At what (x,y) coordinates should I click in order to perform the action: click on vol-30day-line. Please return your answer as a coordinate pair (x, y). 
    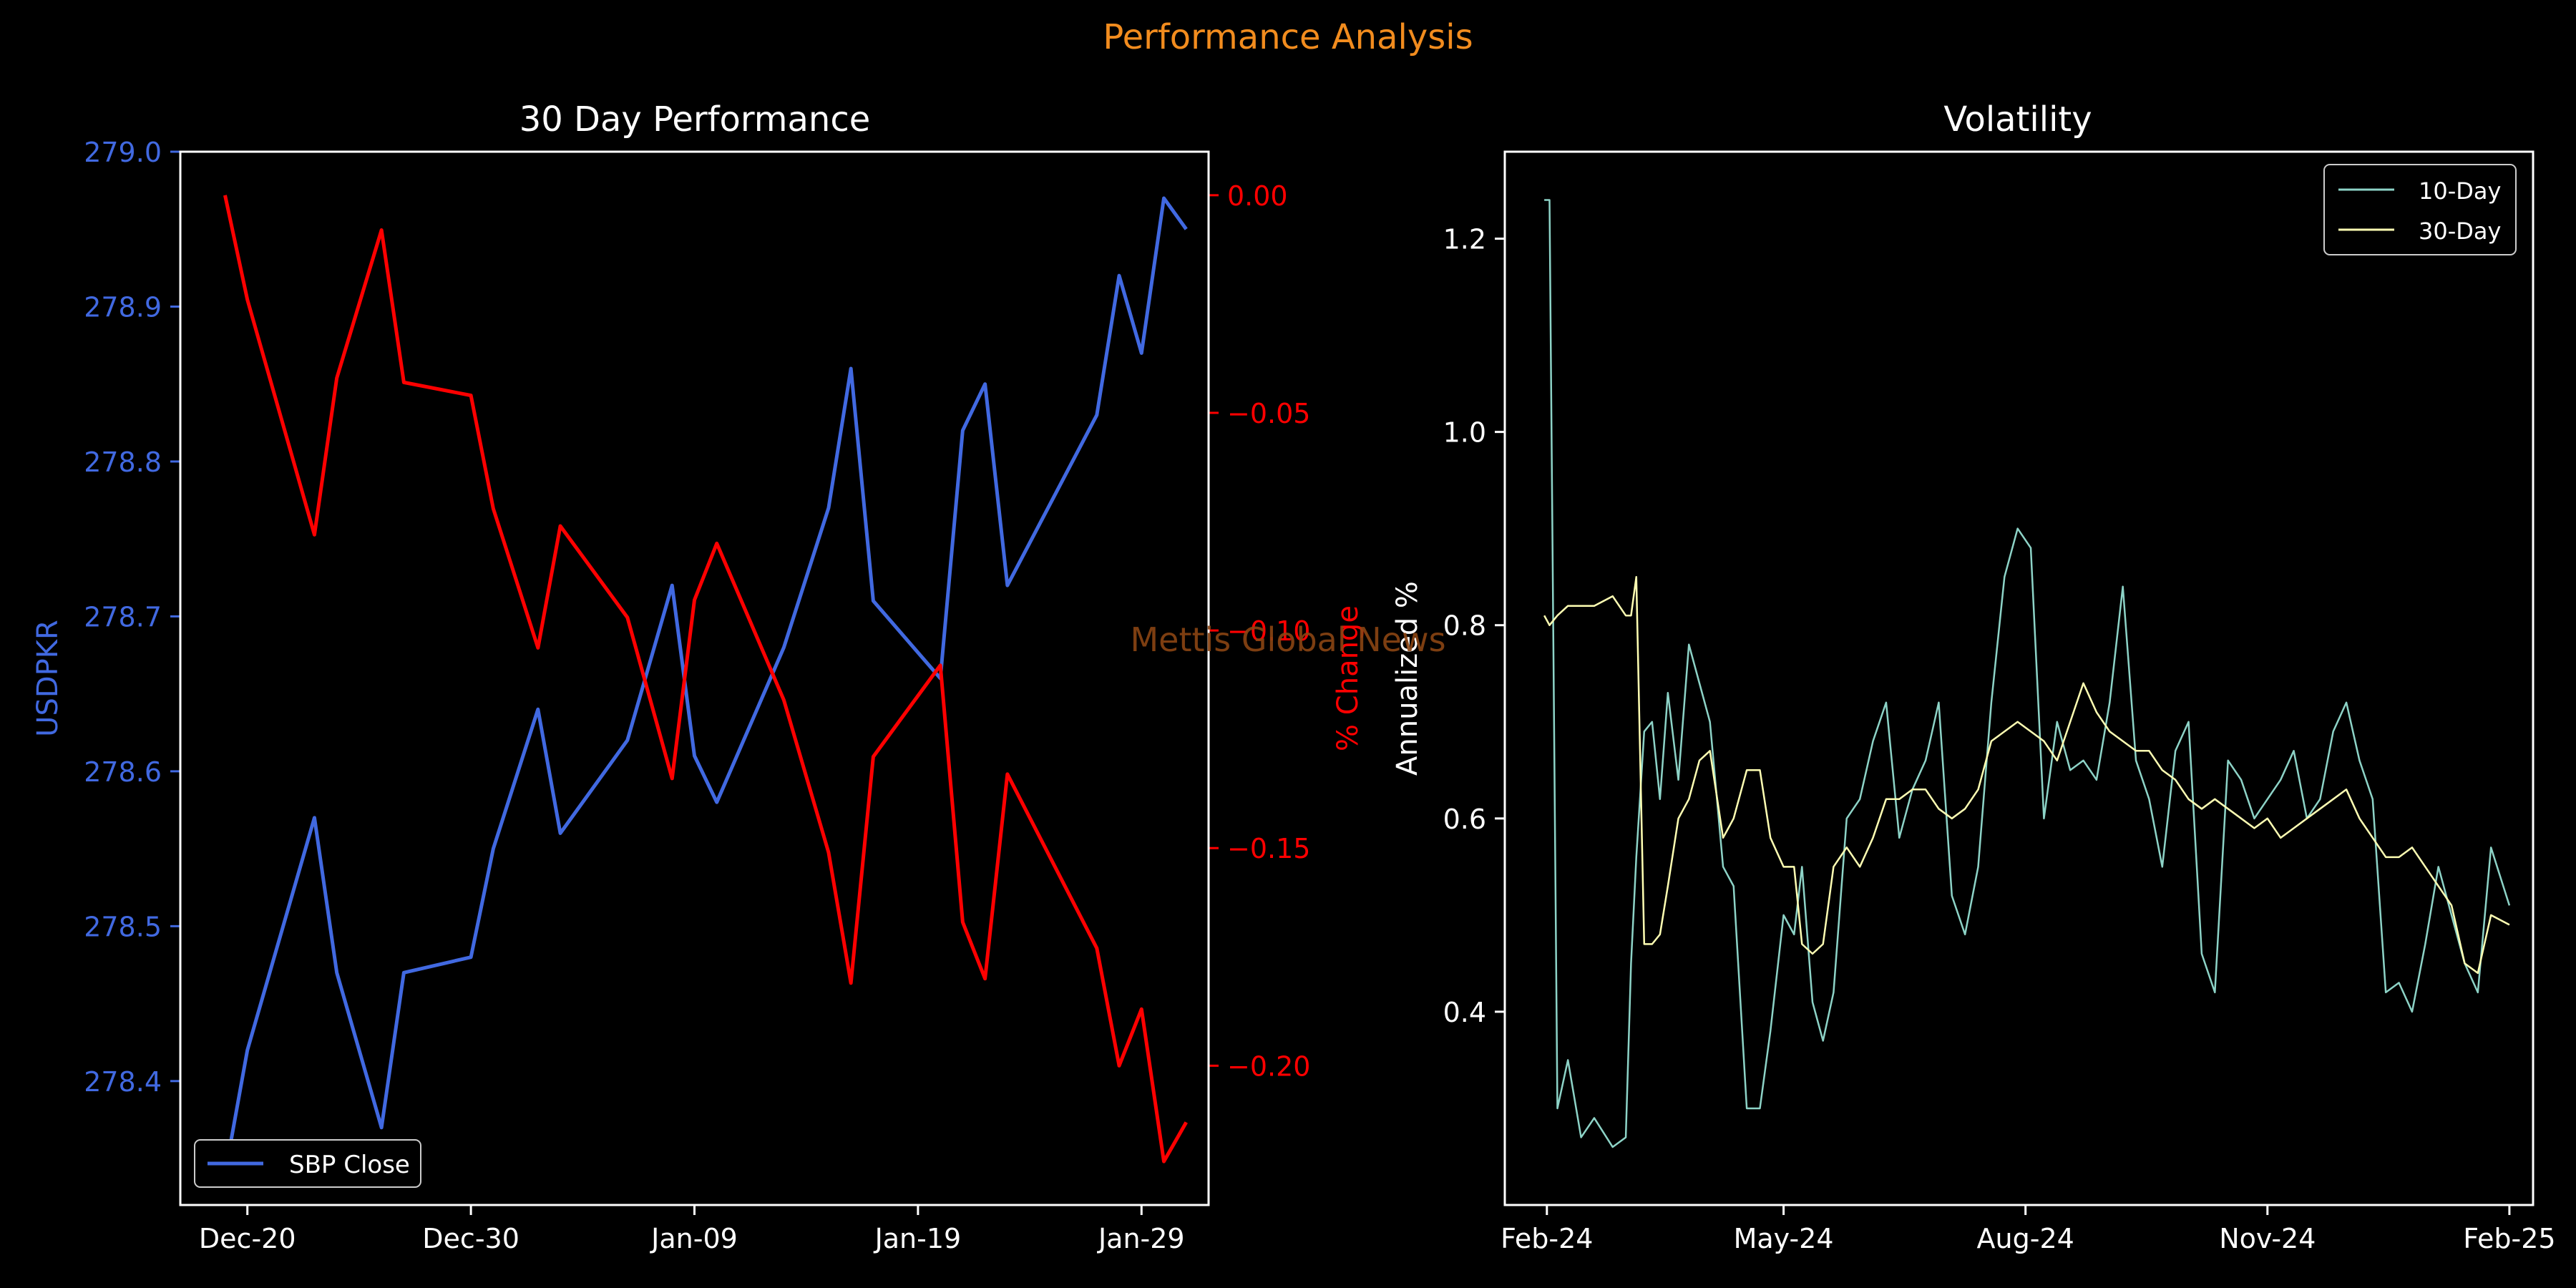
    Looking at the image, I should click on (2026, 775).